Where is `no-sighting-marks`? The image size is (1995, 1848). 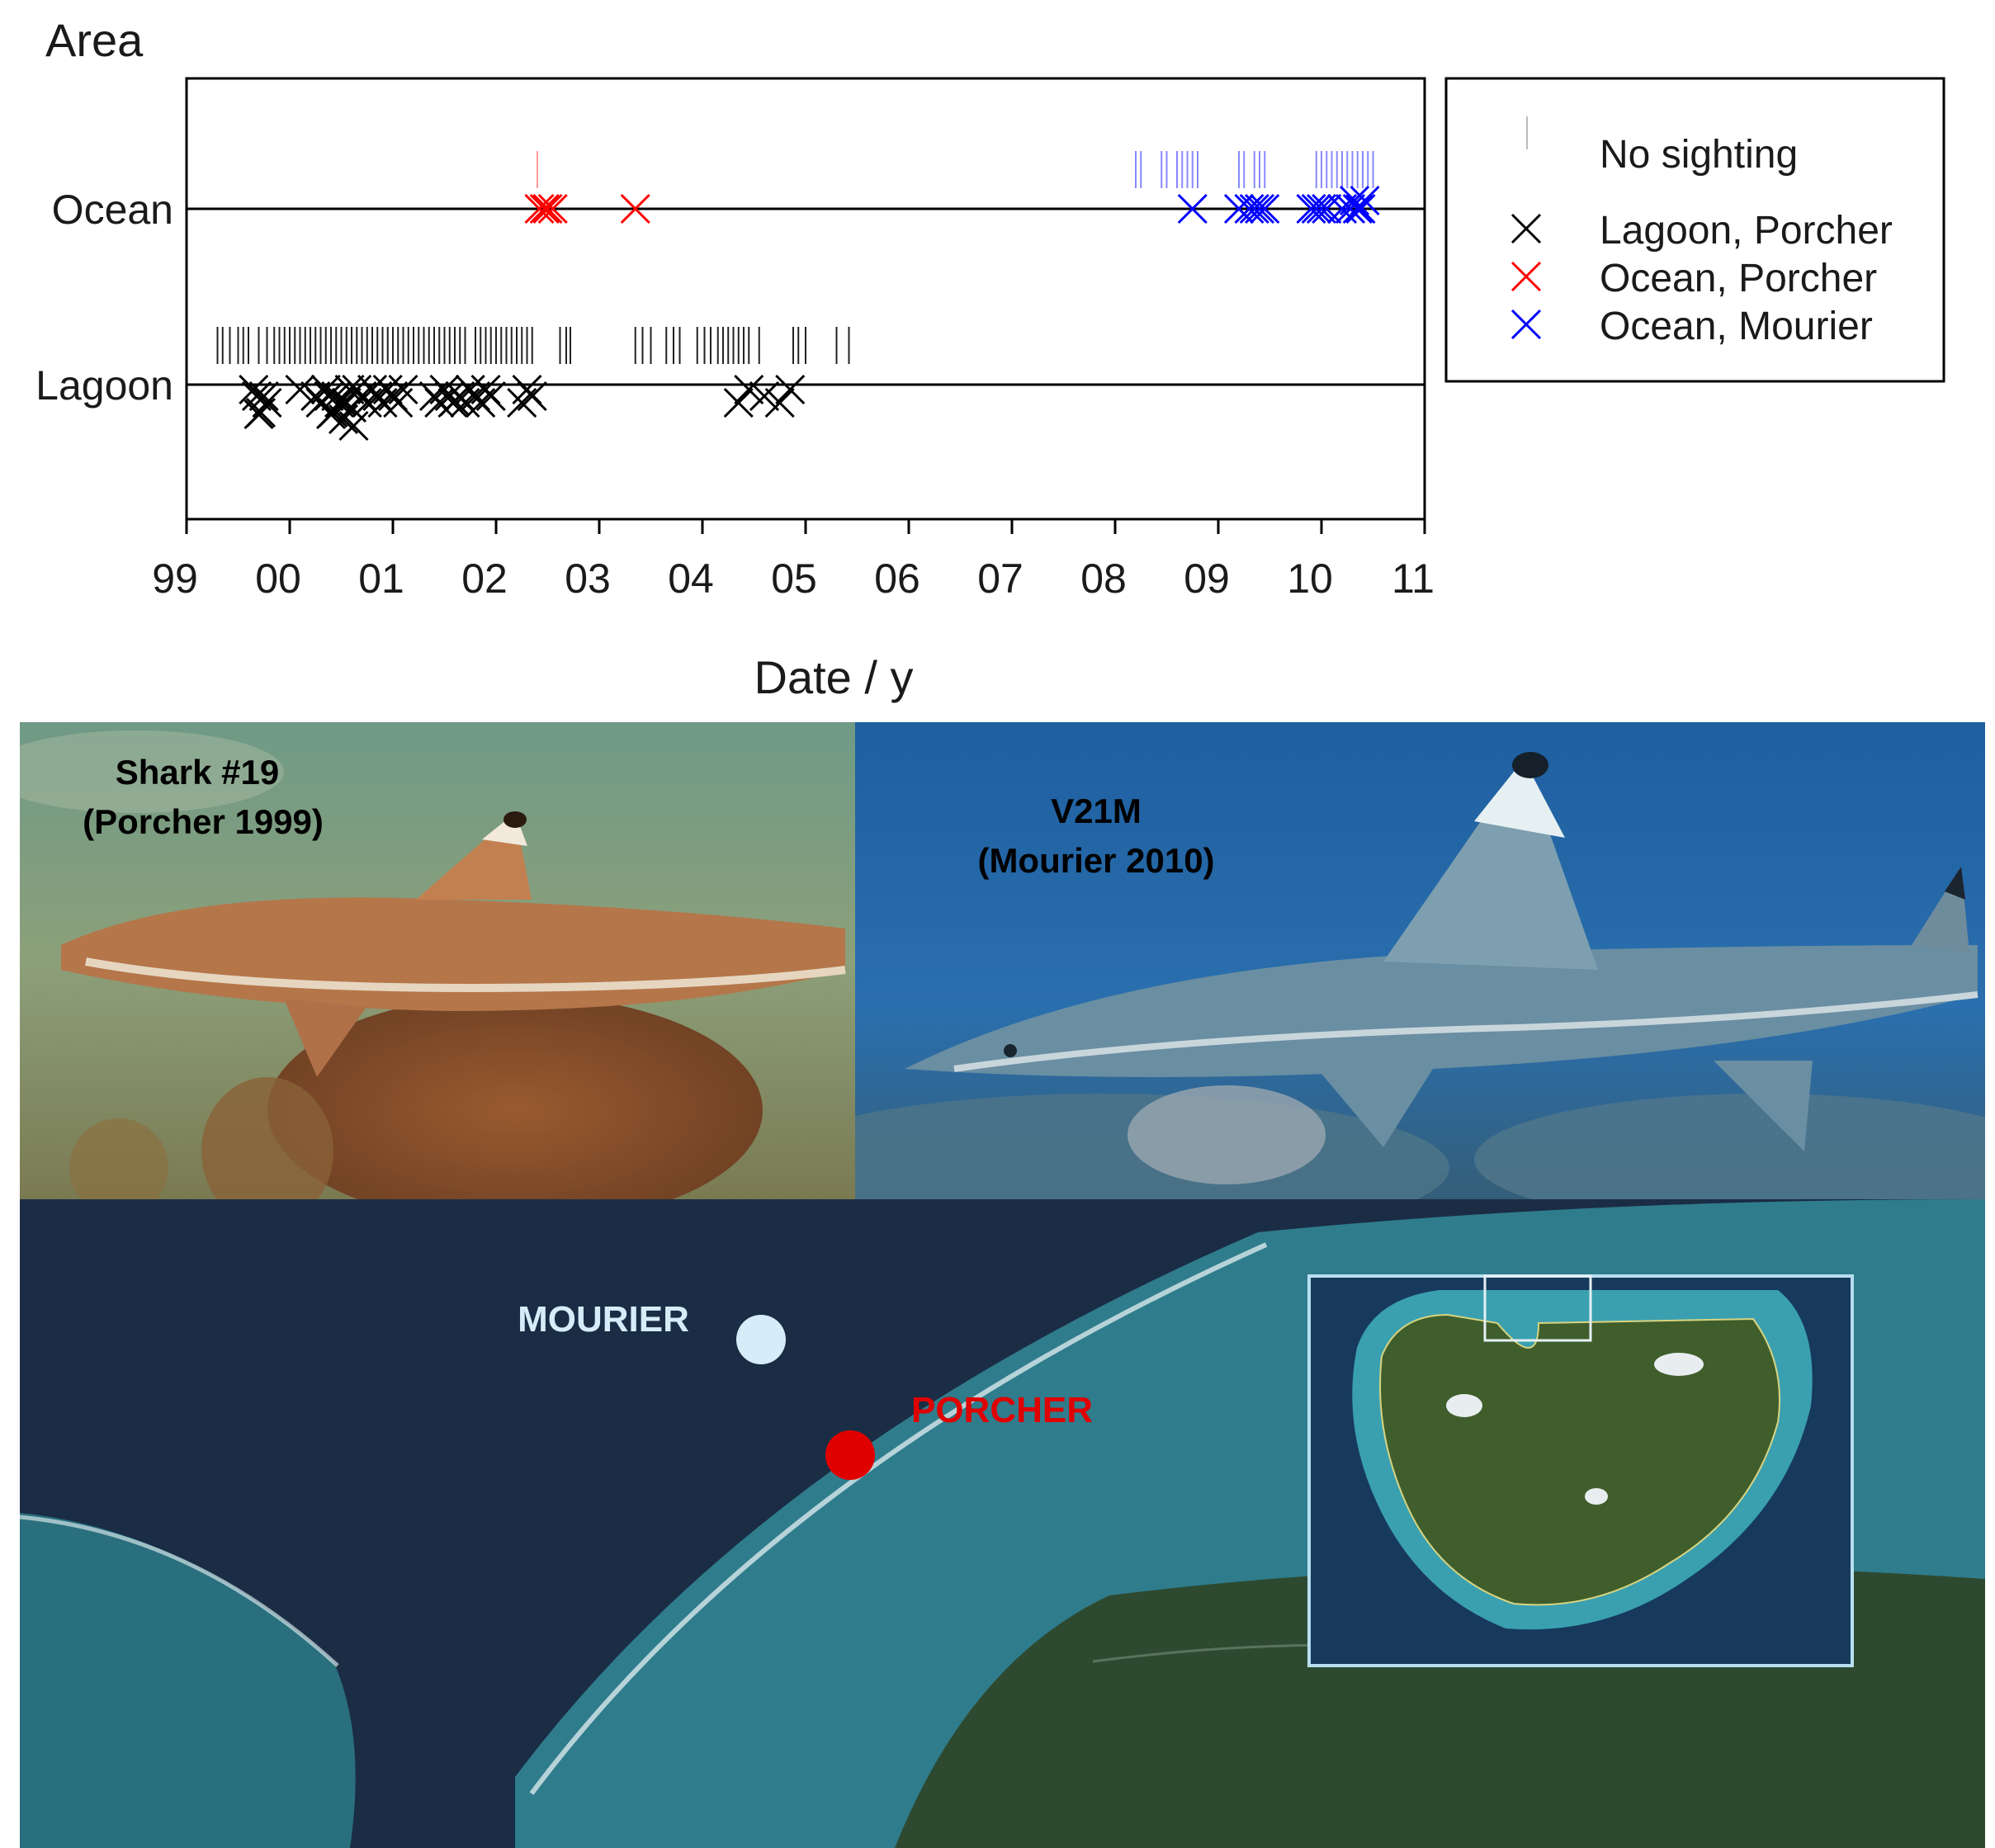
no-sighting-marks is located at coordinates (795, 257).